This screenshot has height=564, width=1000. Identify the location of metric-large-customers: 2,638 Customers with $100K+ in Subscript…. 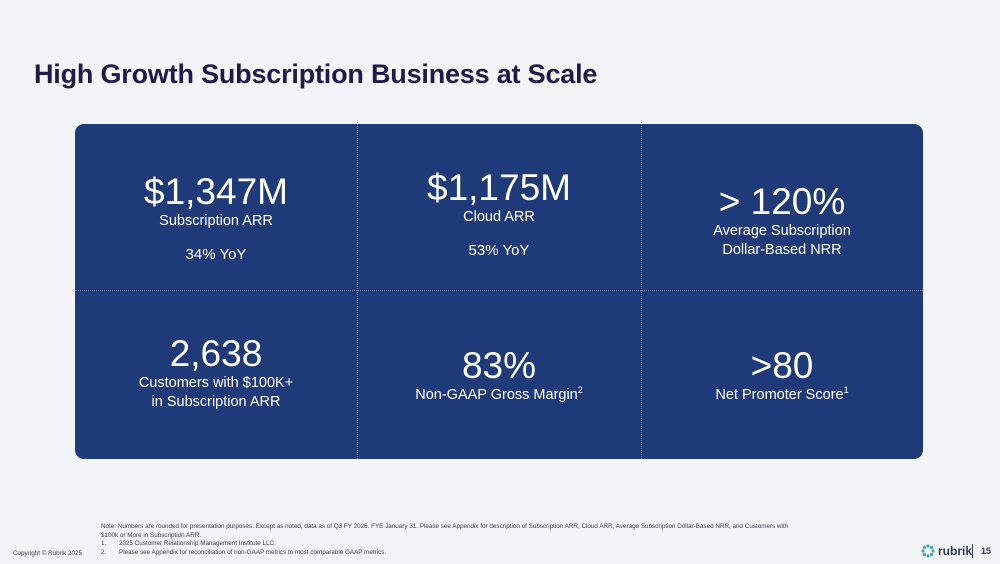
(216, 373).